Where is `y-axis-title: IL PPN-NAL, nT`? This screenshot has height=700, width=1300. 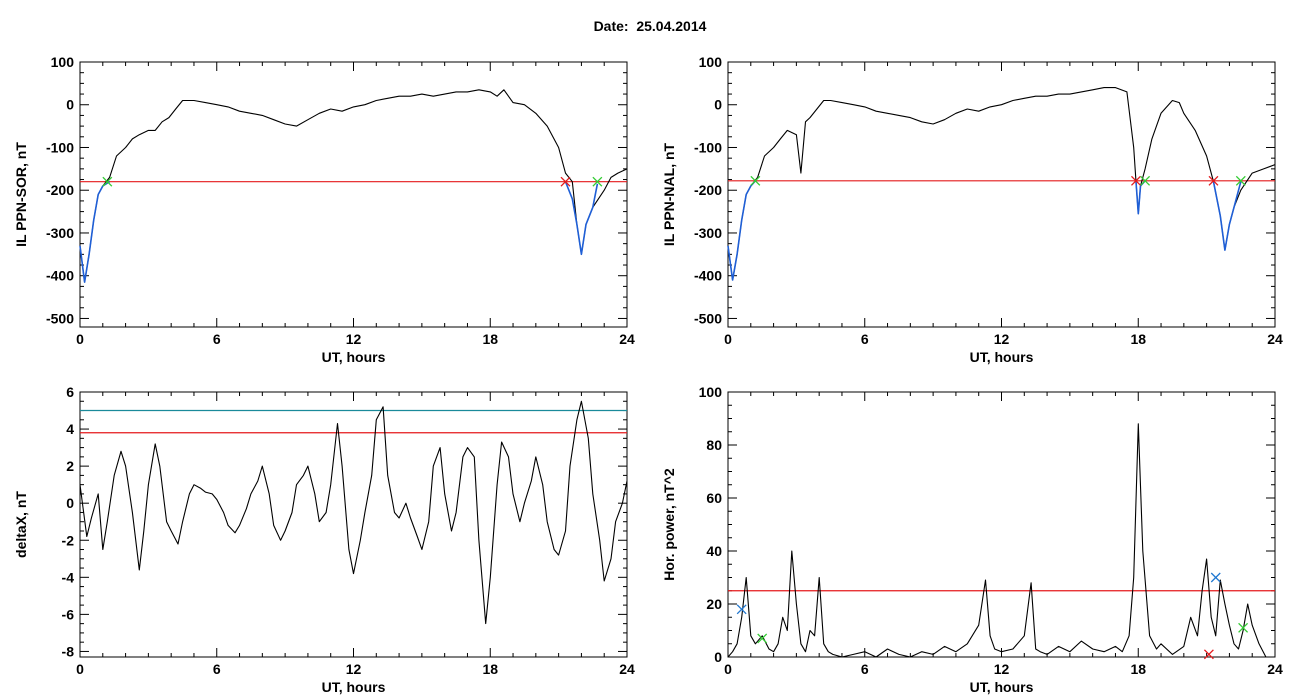
y-axis-title: IL PPN-NAL, nT is located at coordinates (669, 194).